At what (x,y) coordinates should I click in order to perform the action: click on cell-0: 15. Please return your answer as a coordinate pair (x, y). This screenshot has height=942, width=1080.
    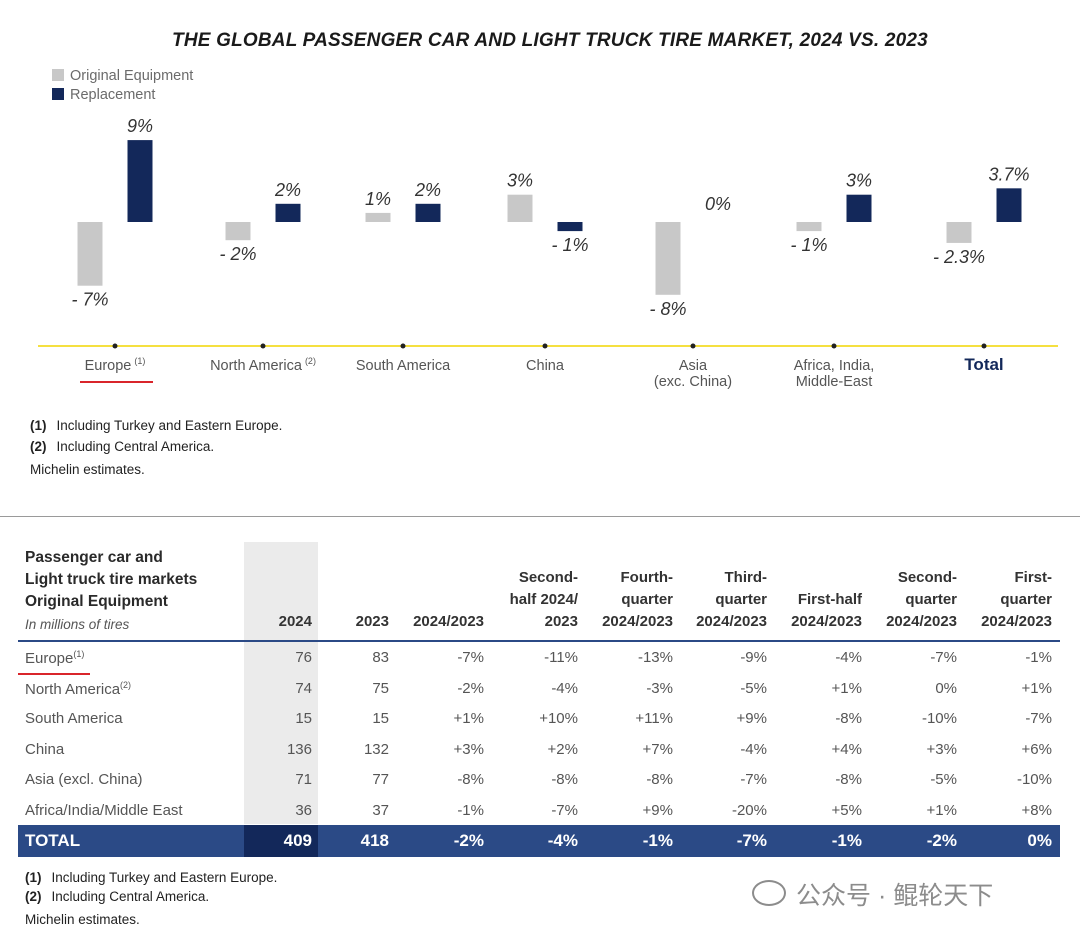
    Looking at the image, I should click on (303, 718).